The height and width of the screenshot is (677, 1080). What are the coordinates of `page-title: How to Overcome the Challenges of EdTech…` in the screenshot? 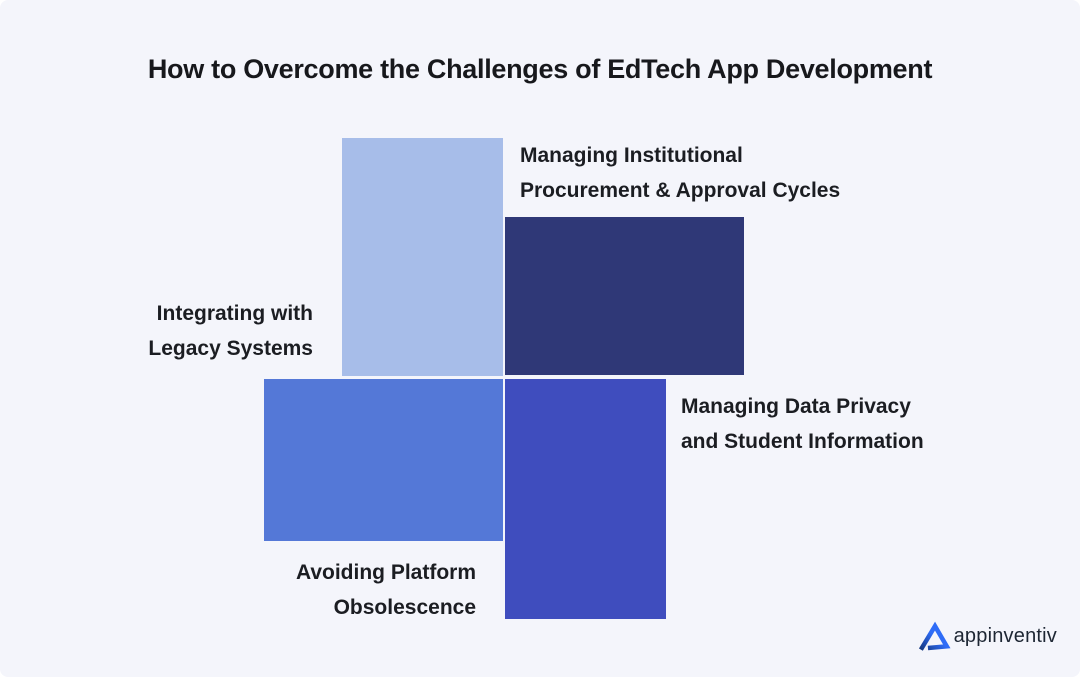 It's located at (540, 69).